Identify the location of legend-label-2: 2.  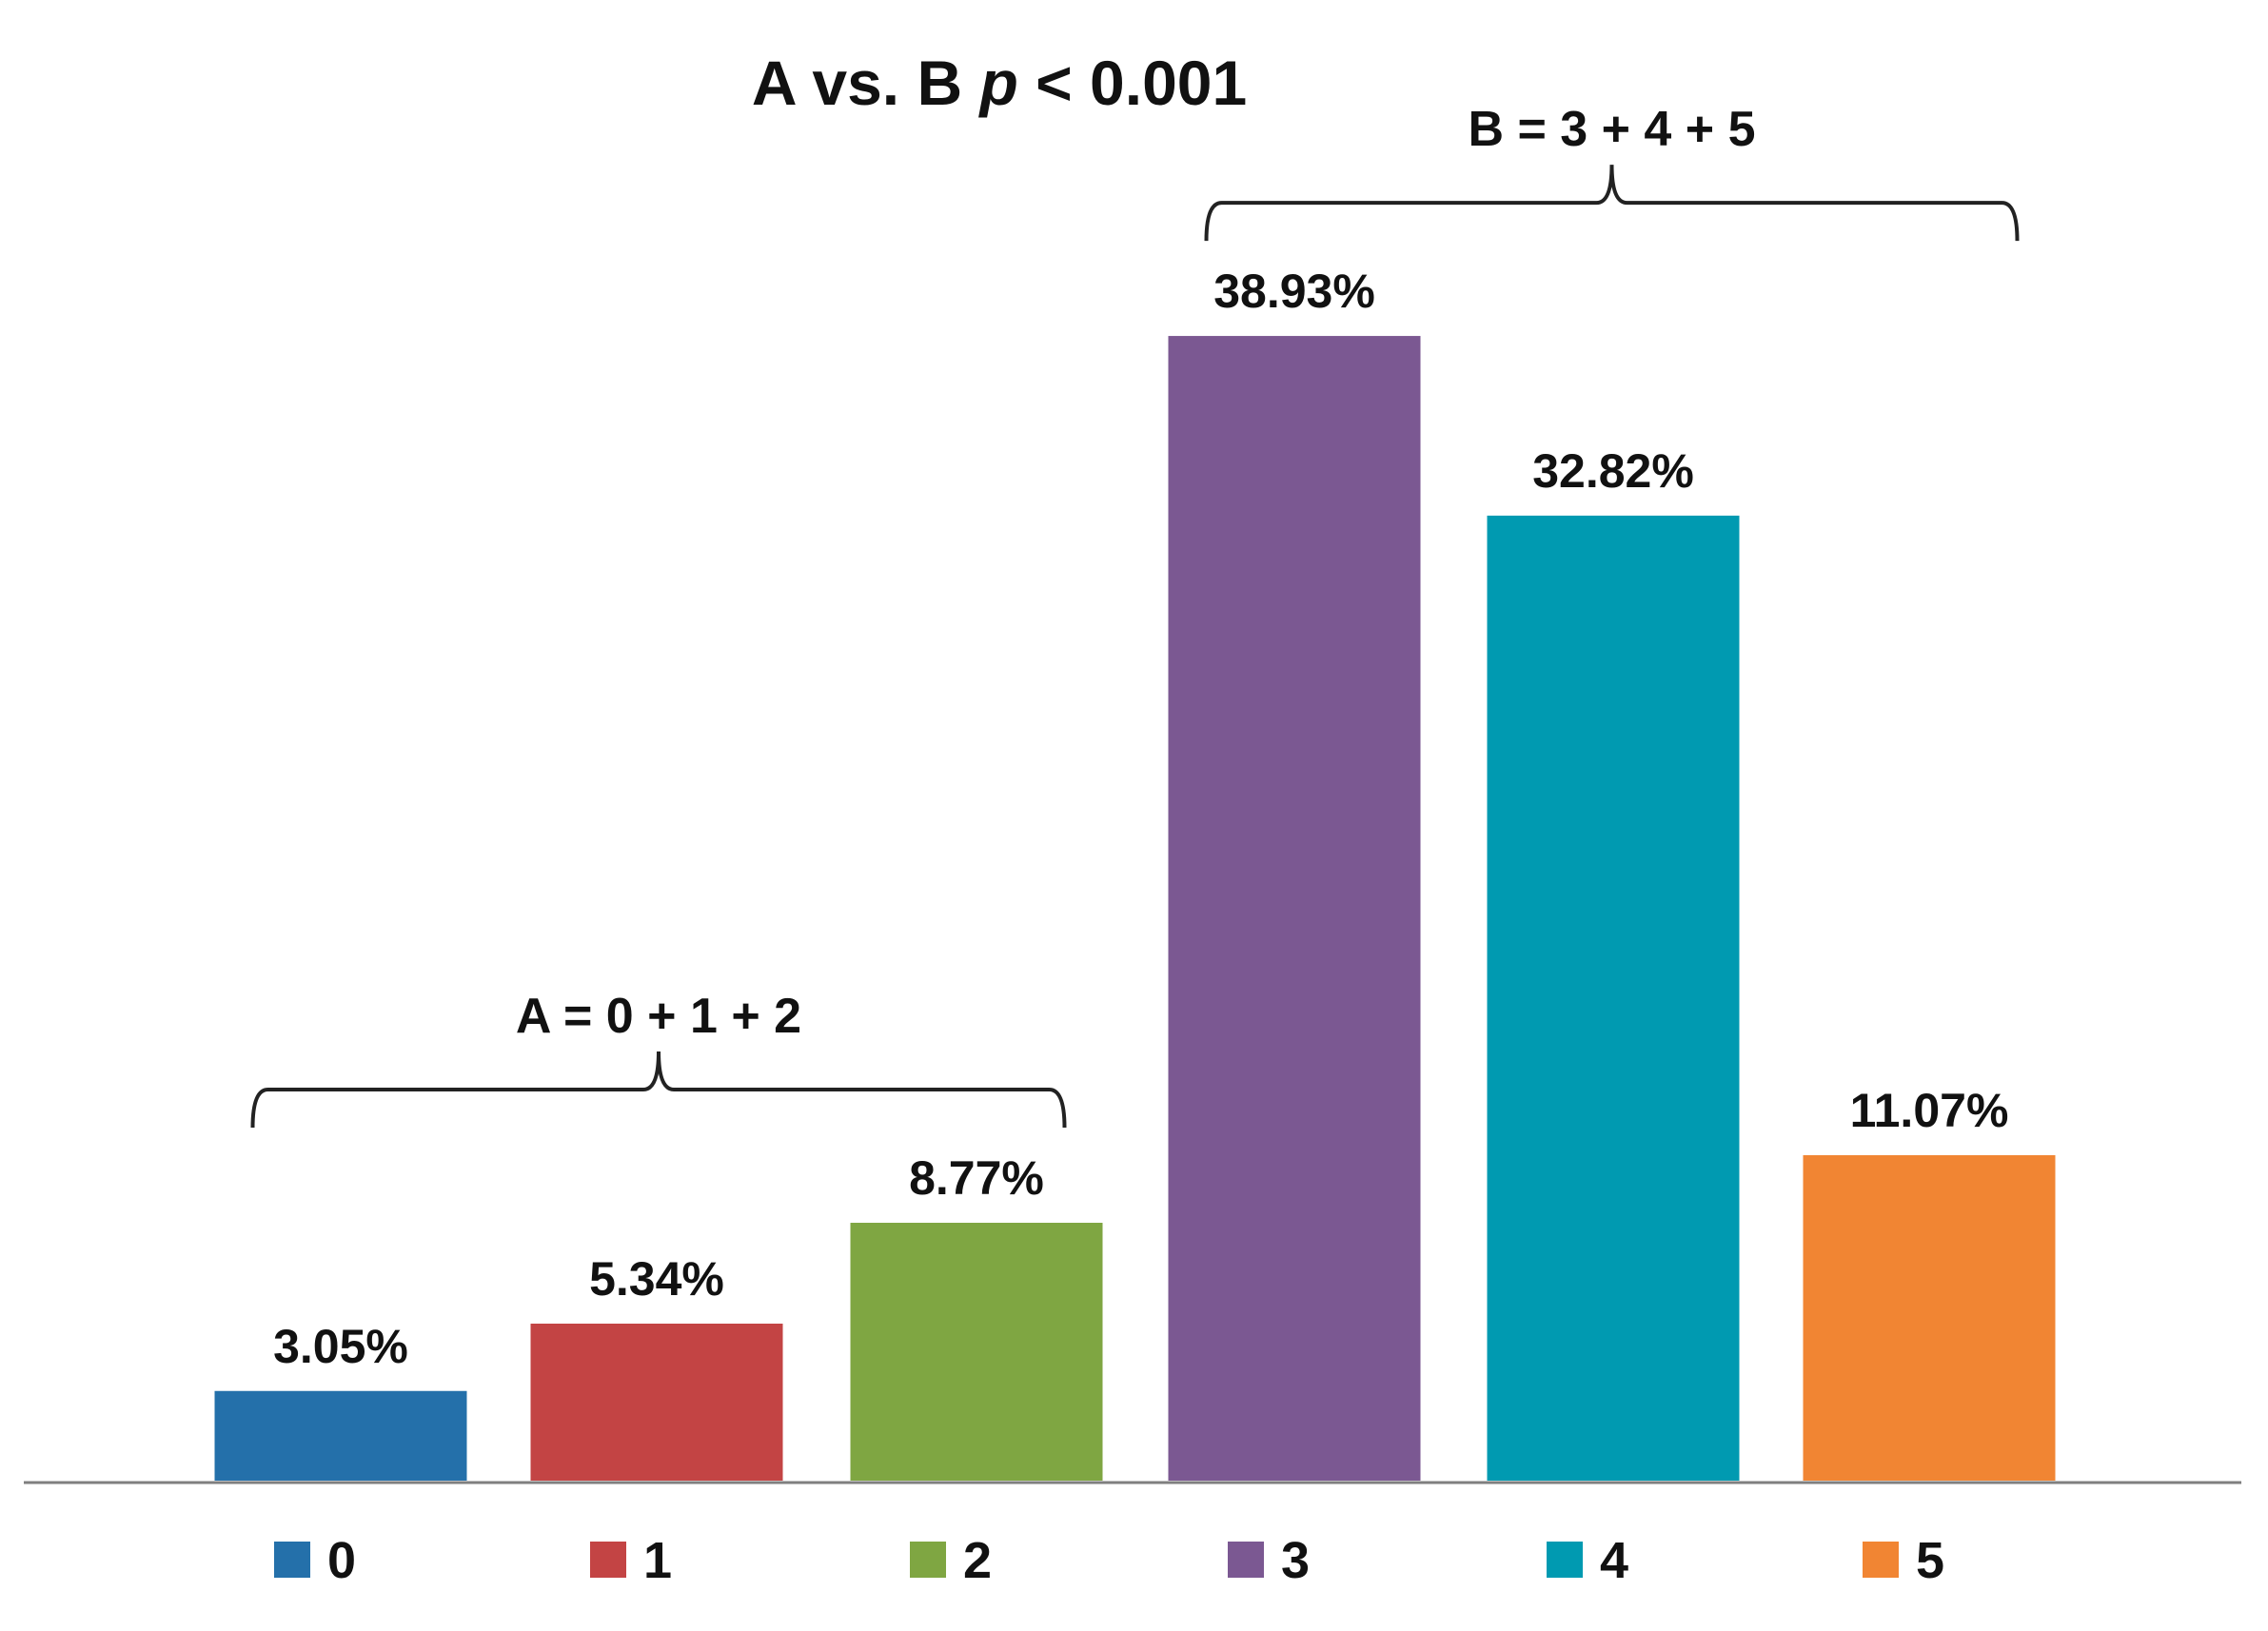
(978, 1560).